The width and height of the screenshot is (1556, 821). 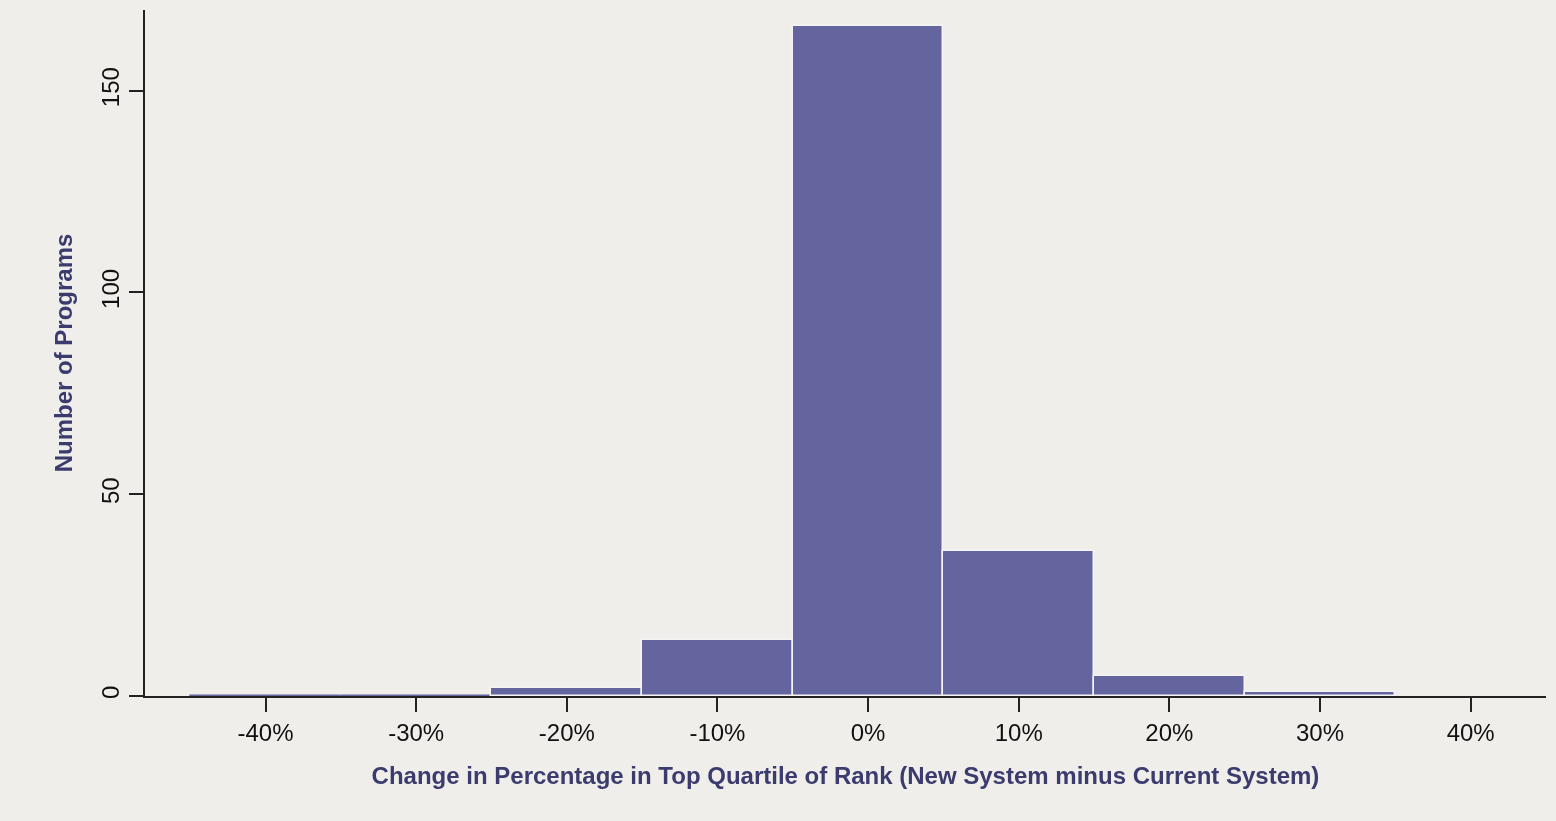 I want to click on x-tick-label: -10%, so click(x=717, y=732).